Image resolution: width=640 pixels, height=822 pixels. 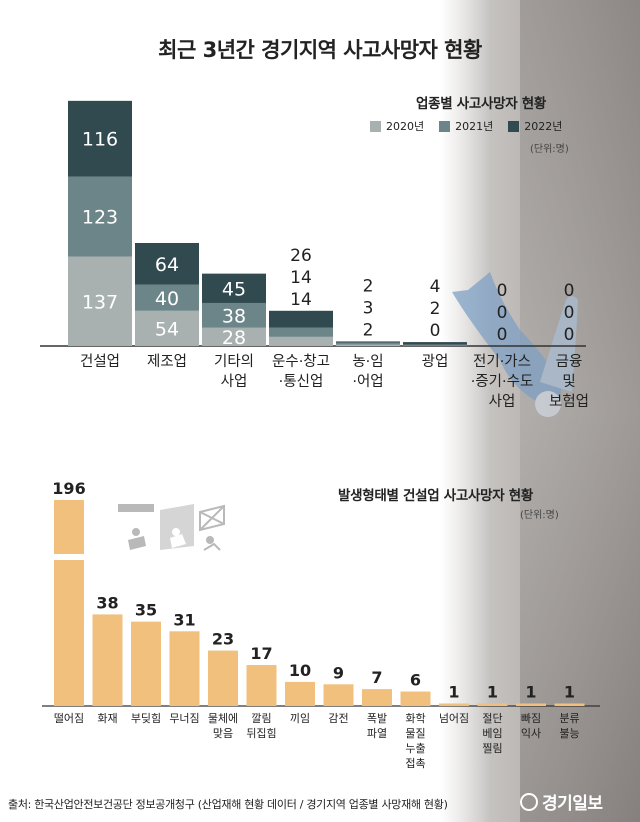 What do you see at coordinates (415, 718) in the screenshot?
I see `category-label: 화학` at bounding box center [415, 718].